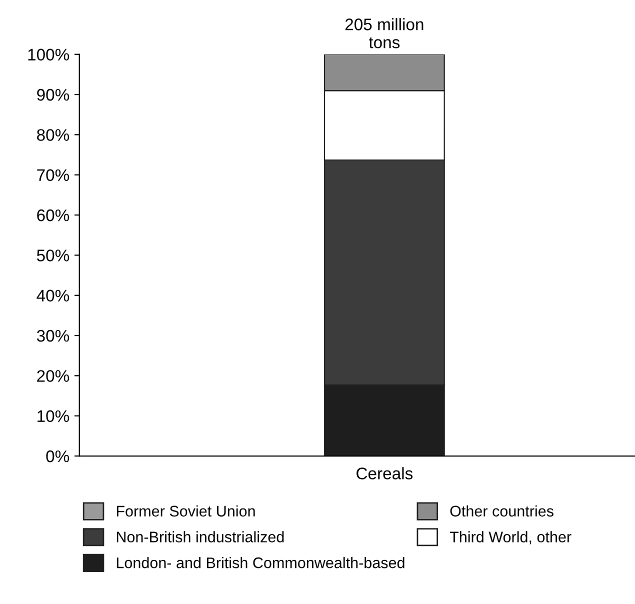 This screenshot has height=604, width=635. What do you see at coordinates (185, 511) in the screenshot?
I see `legend-label: Former Soviet Union` at bounding box center [185, 511].